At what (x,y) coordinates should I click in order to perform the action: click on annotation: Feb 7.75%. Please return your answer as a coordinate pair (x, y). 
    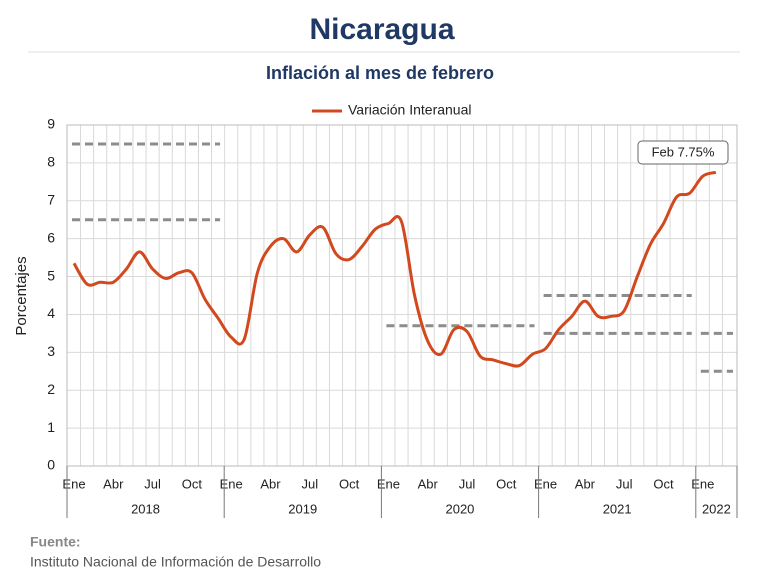
    Looking at the image, I should click on (683, 151).